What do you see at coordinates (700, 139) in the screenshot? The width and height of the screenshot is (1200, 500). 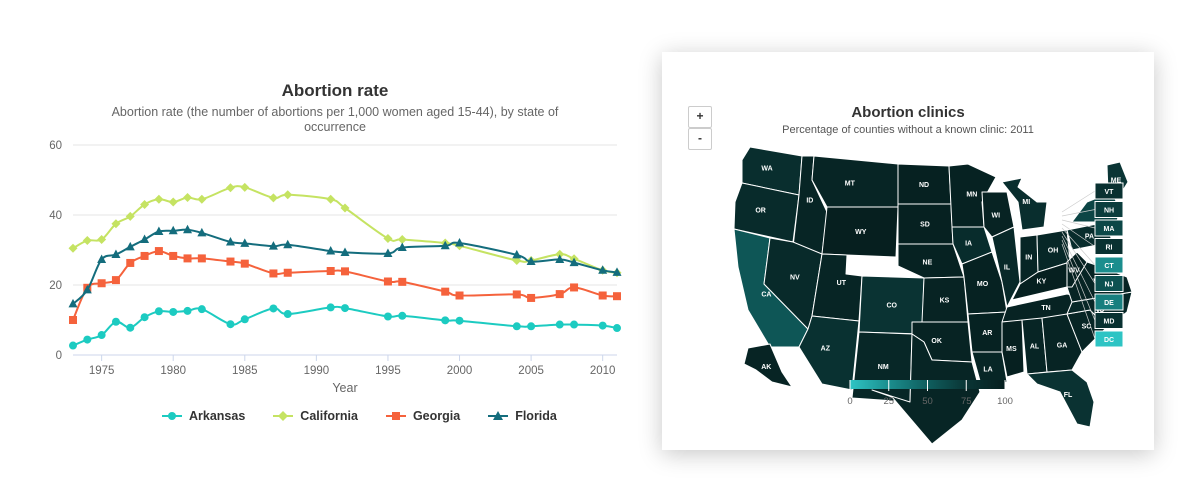 I see `zoom-out-button: -` at bounding box center [700, 139].